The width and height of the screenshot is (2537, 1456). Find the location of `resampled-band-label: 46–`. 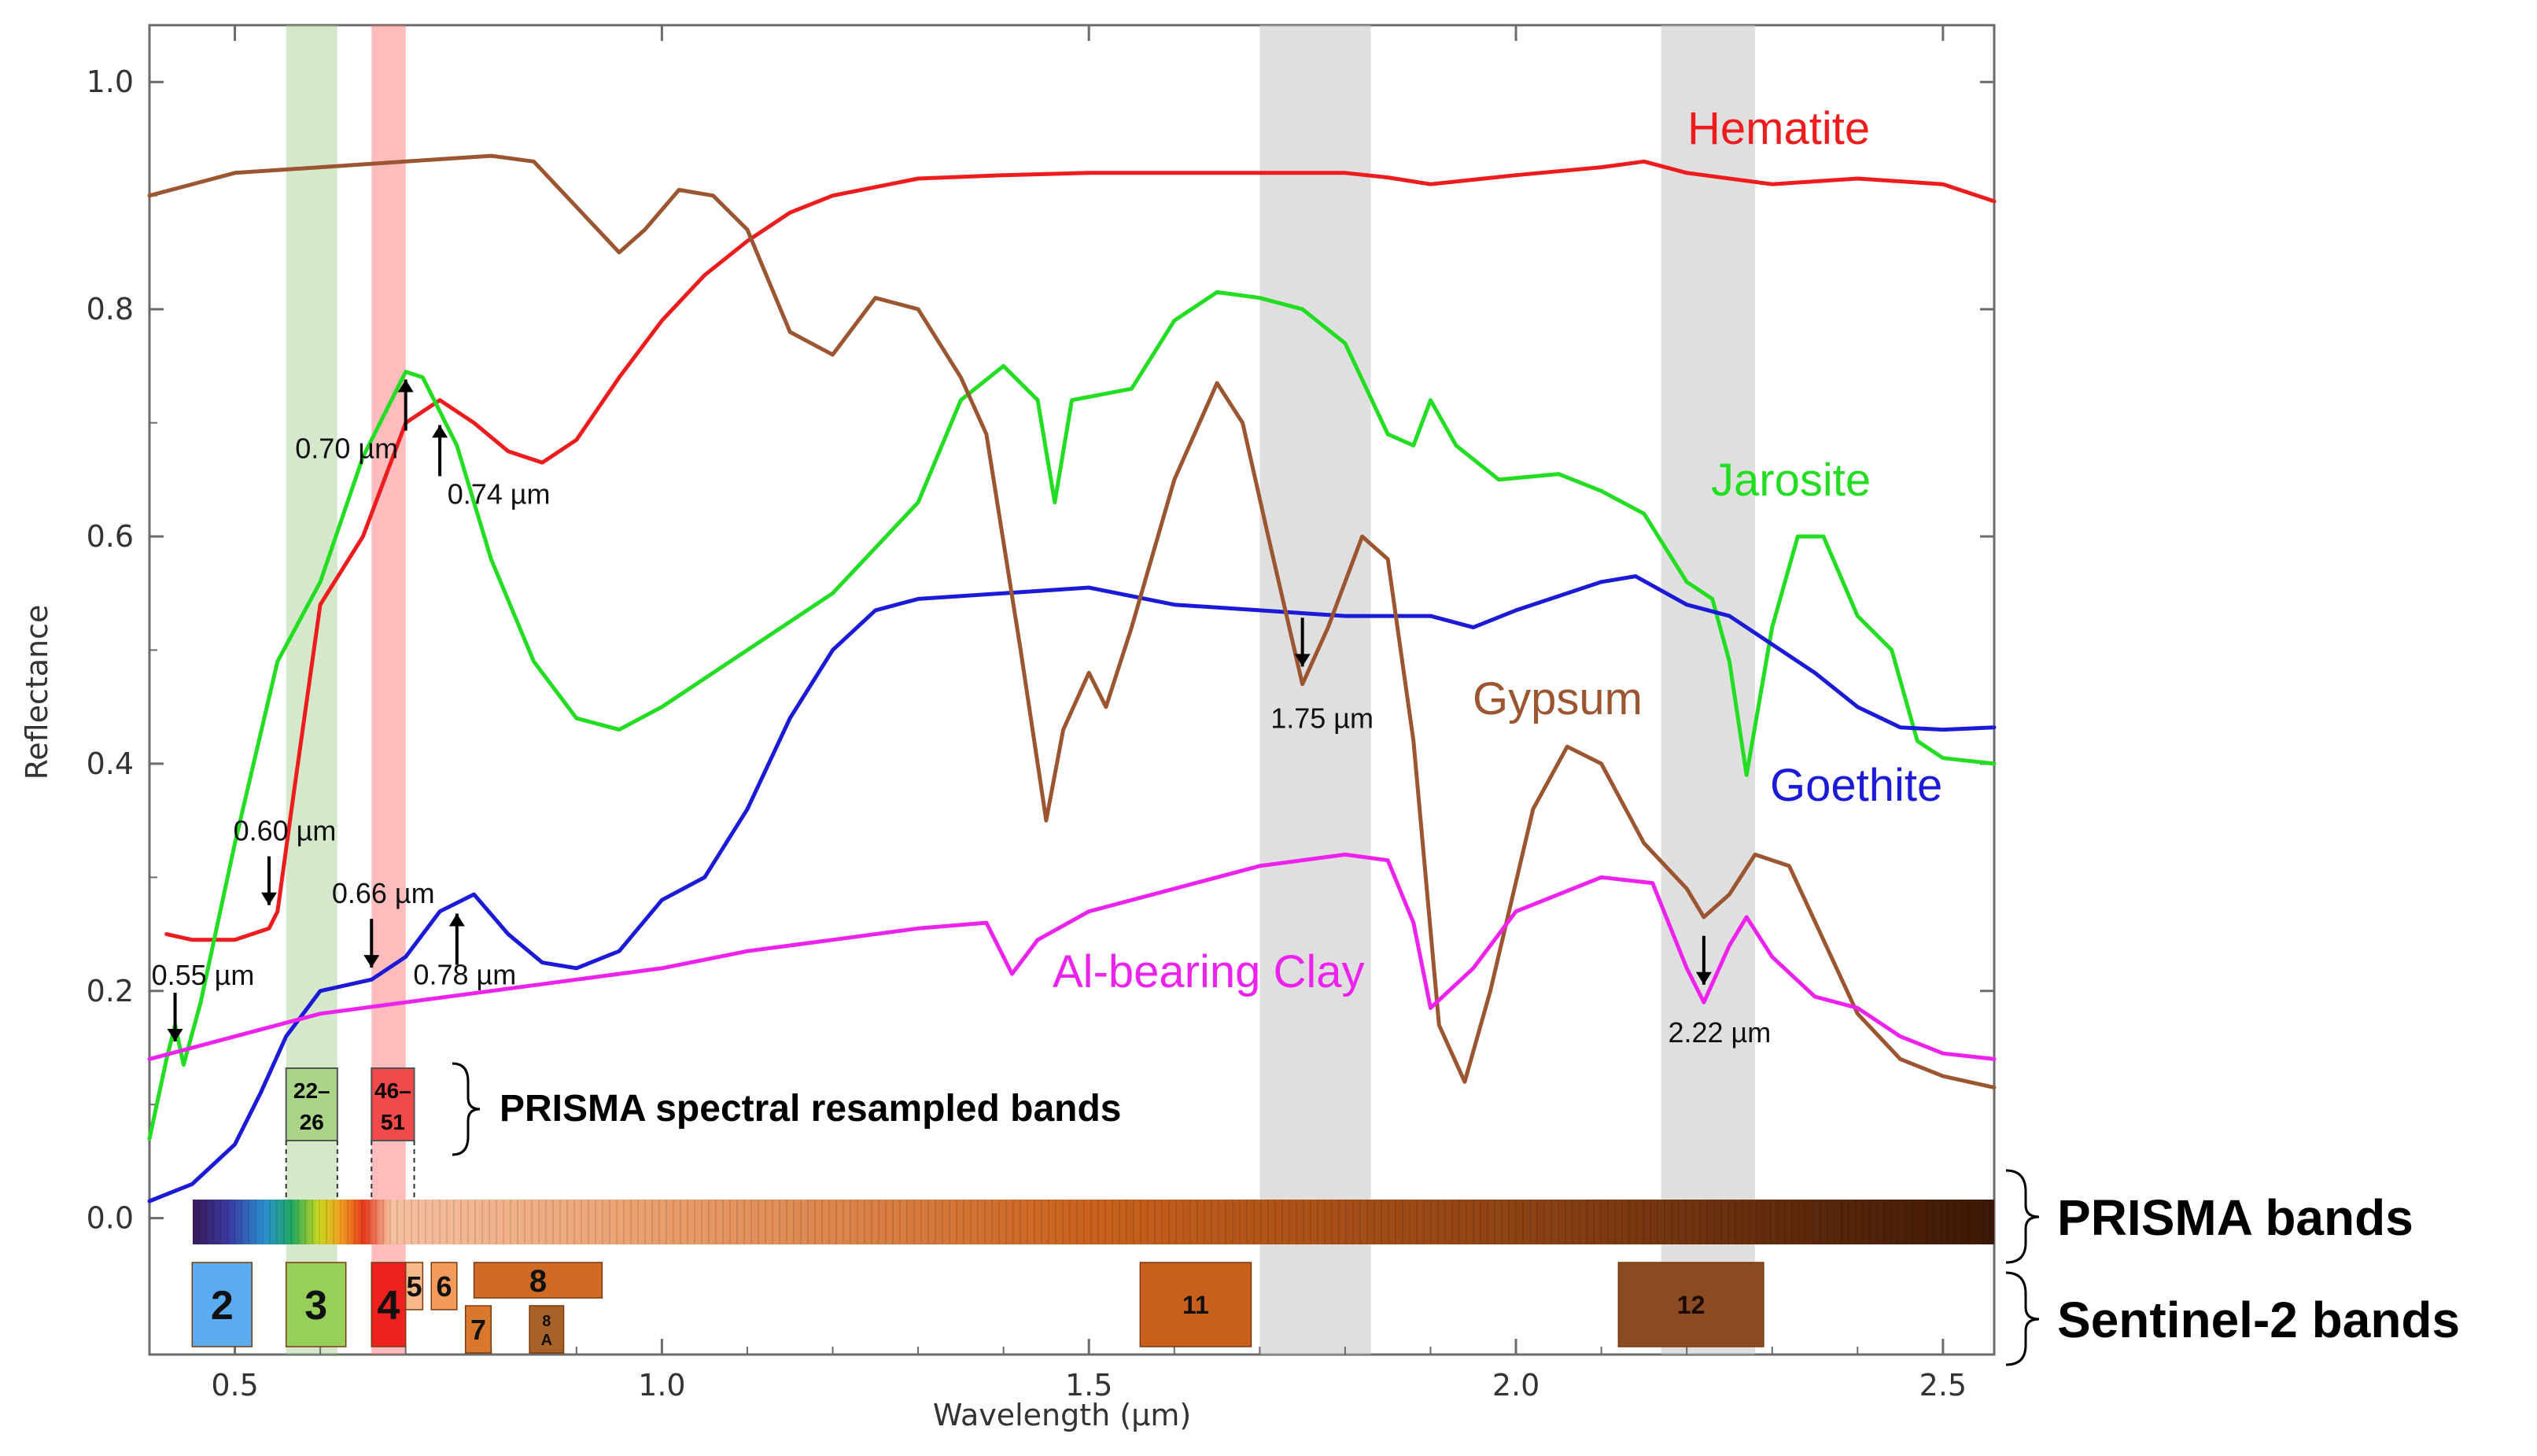

resampled-band-label: 46– is located at coordinates (392, 1090).